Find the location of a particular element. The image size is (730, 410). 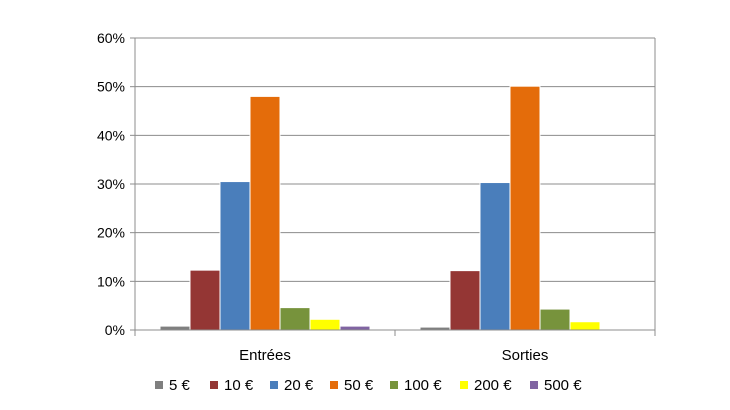

bar-sorties-100-eur is located at coordinates (555, 319).